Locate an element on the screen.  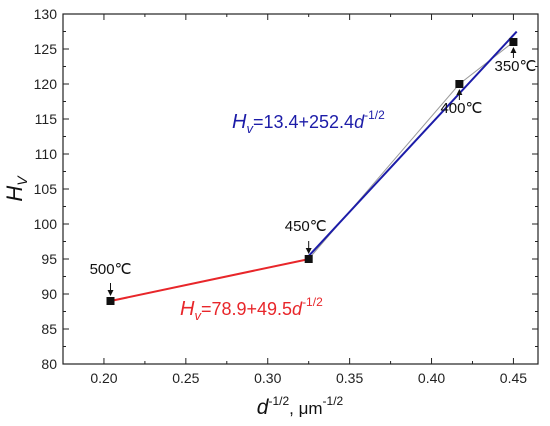
x-axis-title-unit-sup: -1/2 is located at coordinates (333, 401).